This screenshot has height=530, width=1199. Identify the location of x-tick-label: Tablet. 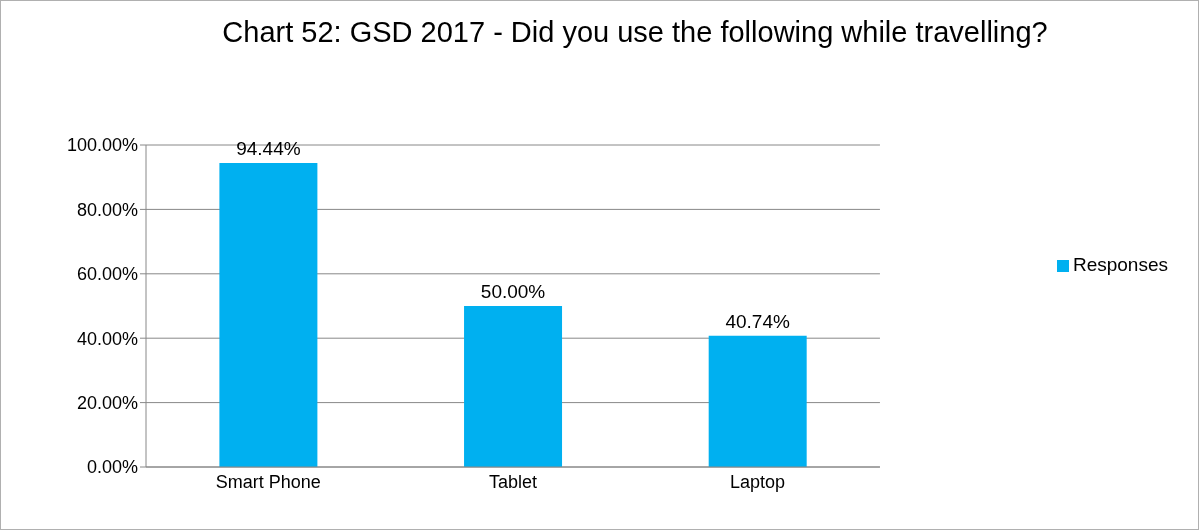
(512, 481).